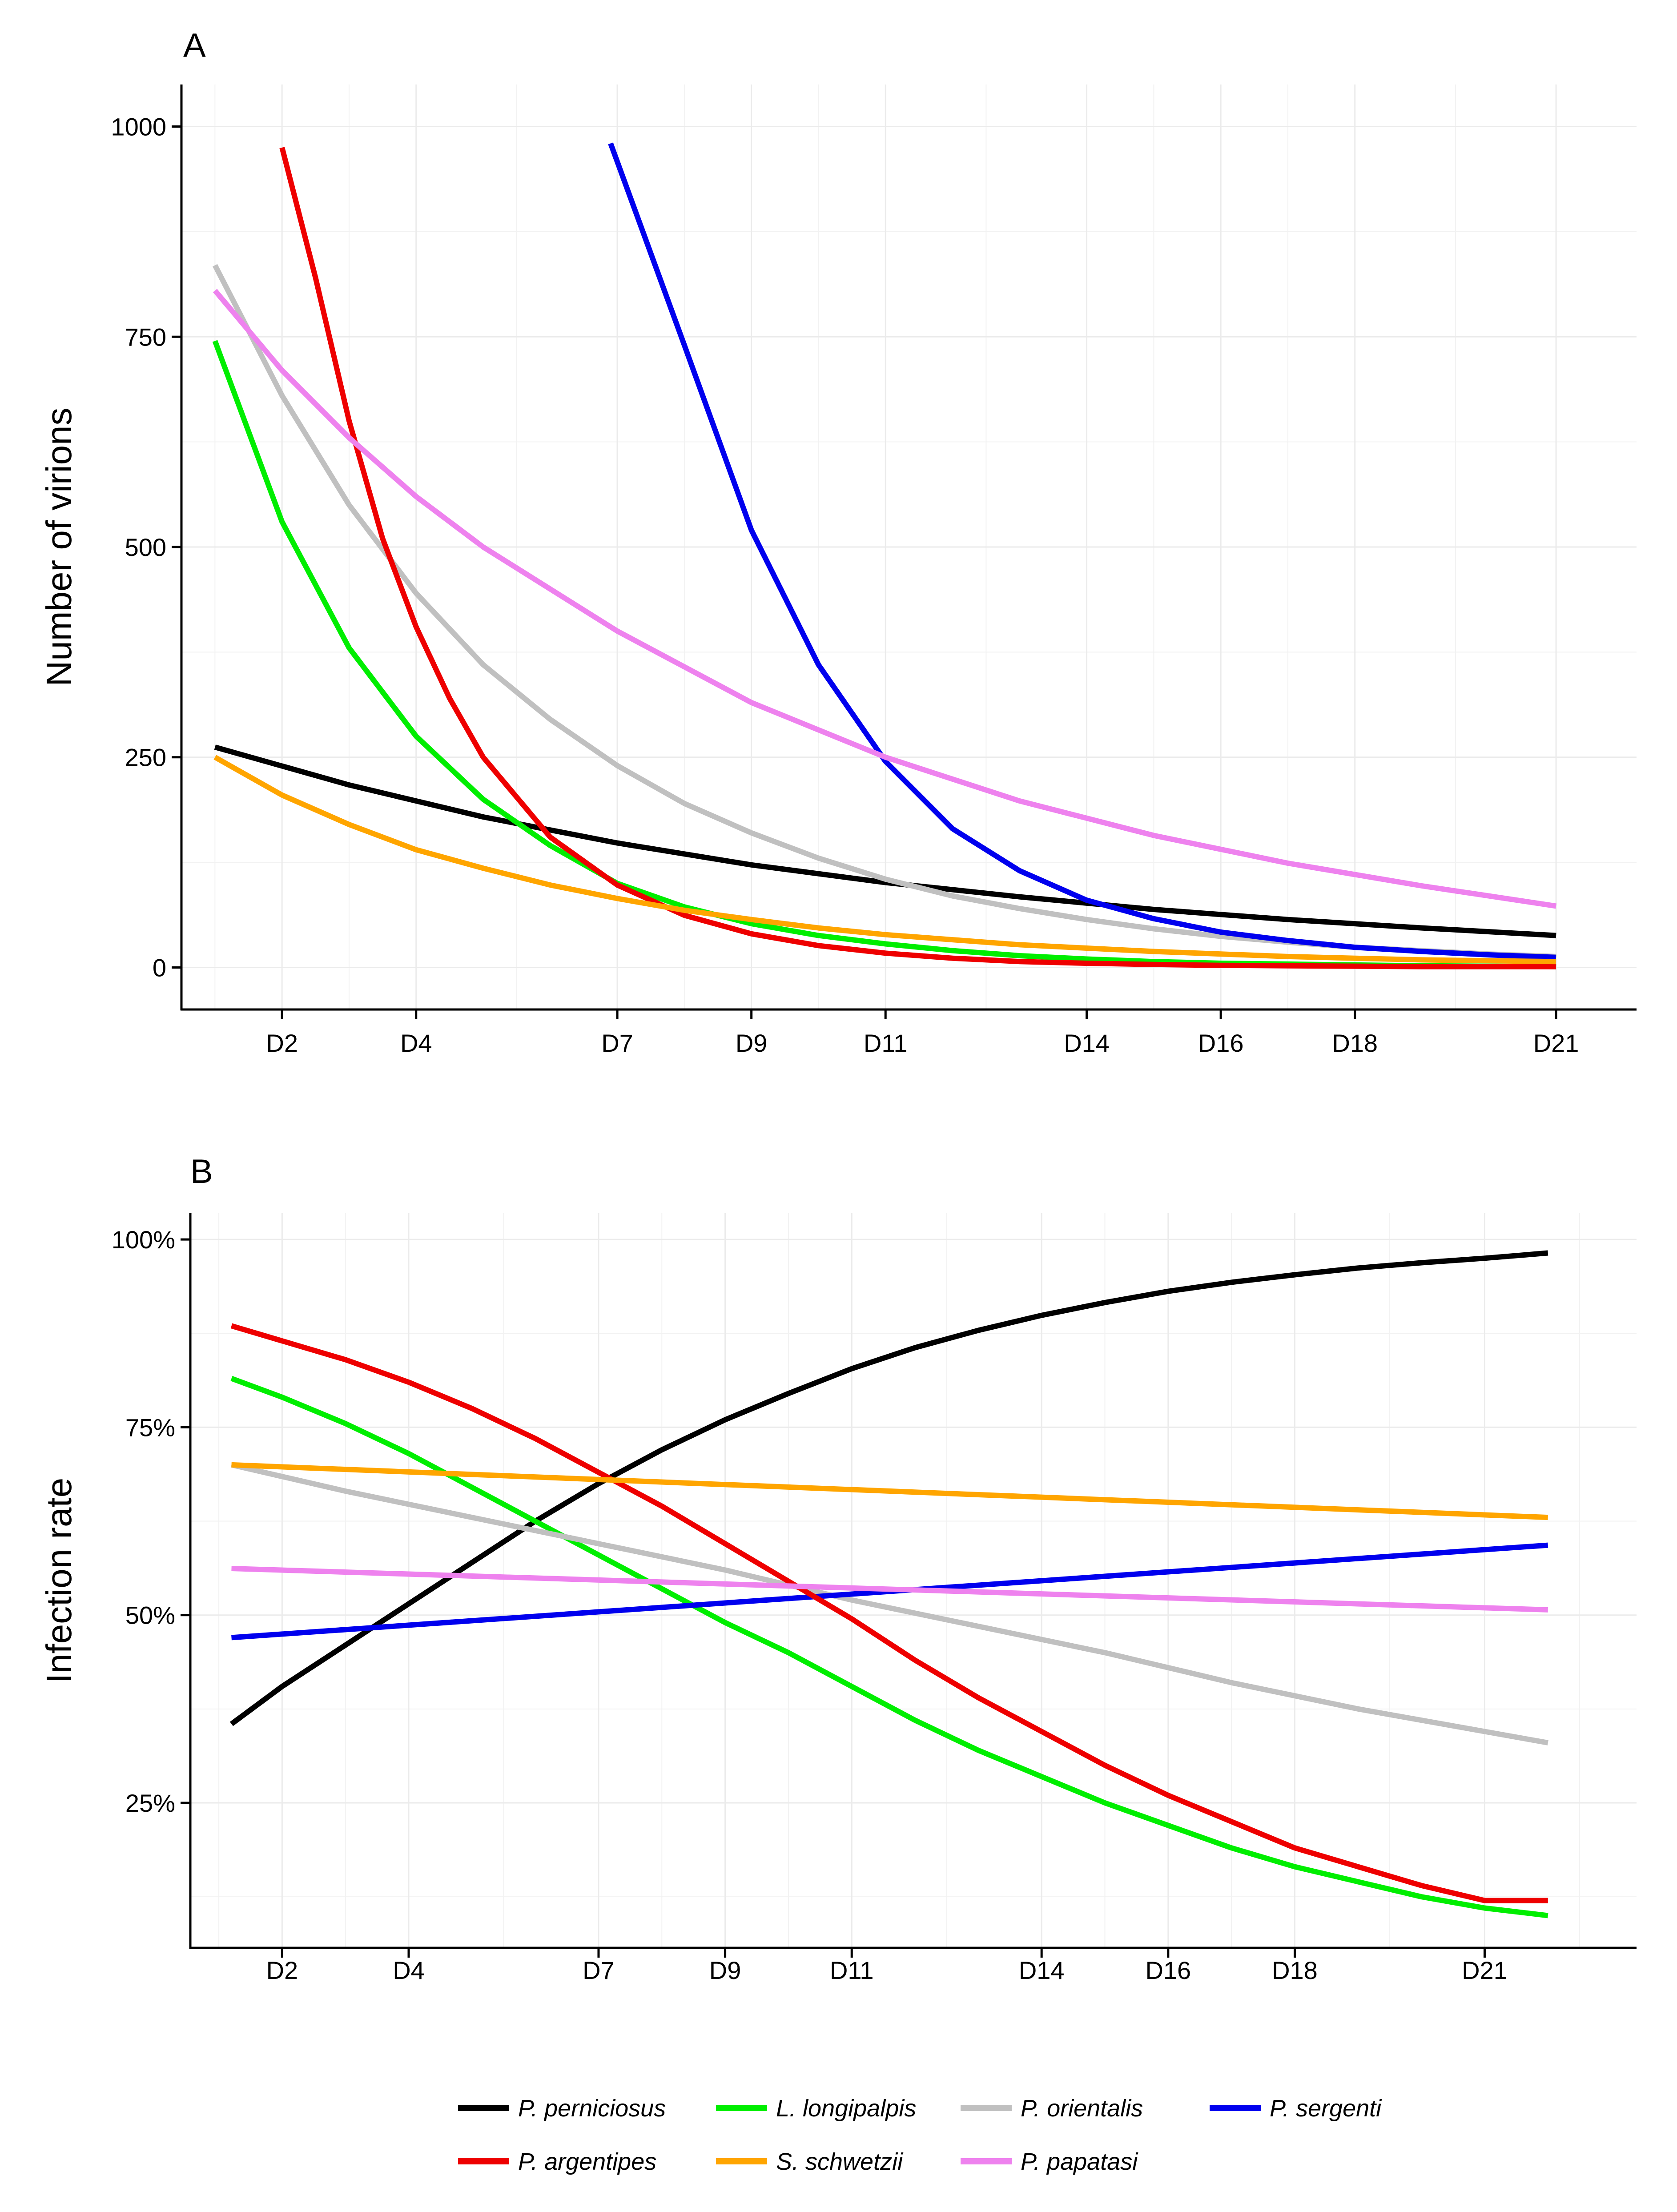  What do you see at coordinates (889, 1589) in the screenshot?
I see `series-line-p-papatasi` at bounding box center [889, 1589].